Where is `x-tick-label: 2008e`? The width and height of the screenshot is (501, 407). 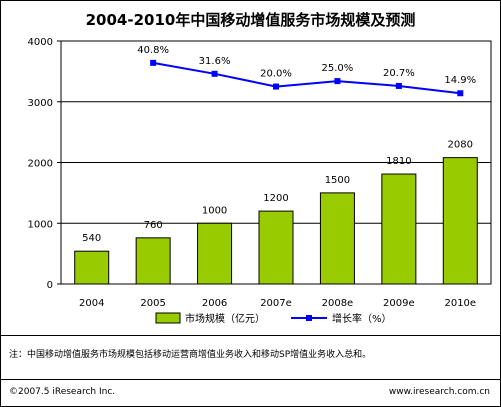
x-tick-label: 2008e is located at coordinates (338, 303).